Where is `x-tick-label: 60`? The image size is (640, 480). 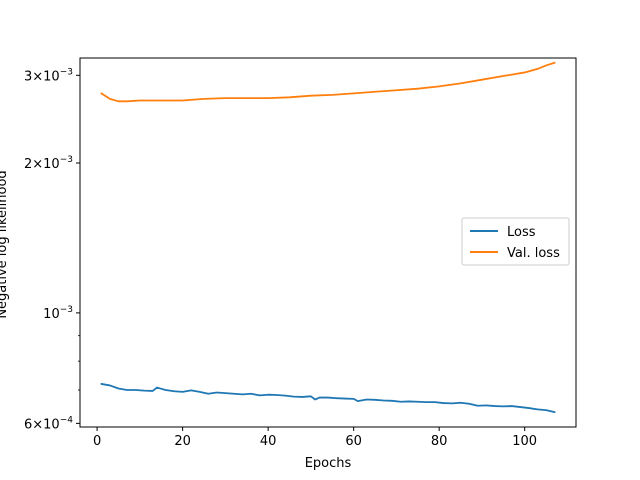
x-tick-label: 60 is located at coordinates (353, 441).